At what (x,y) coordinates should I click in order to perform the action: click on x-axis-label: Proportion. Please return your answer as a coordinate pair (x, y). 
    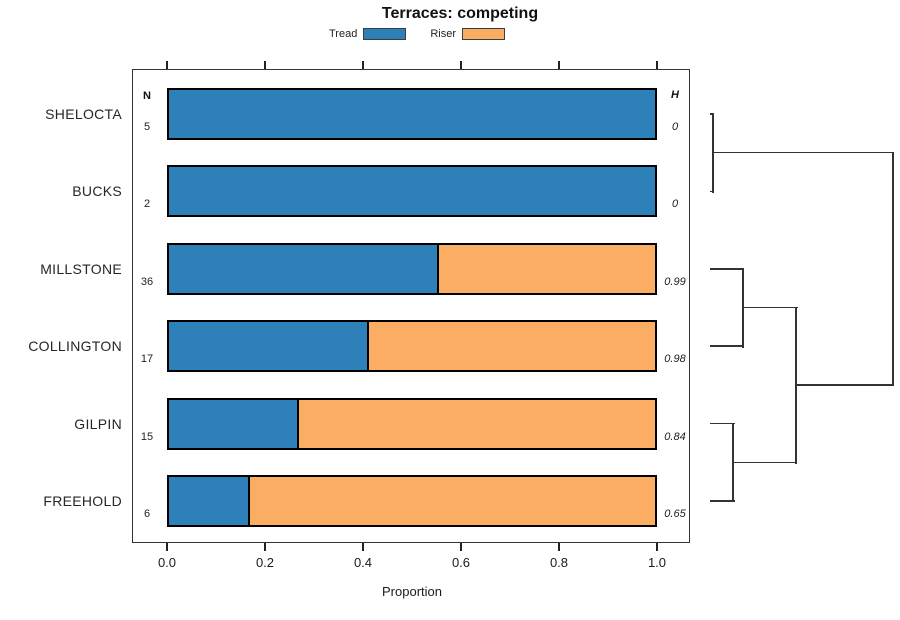
    Looking at the image, I should click on (412, 591).